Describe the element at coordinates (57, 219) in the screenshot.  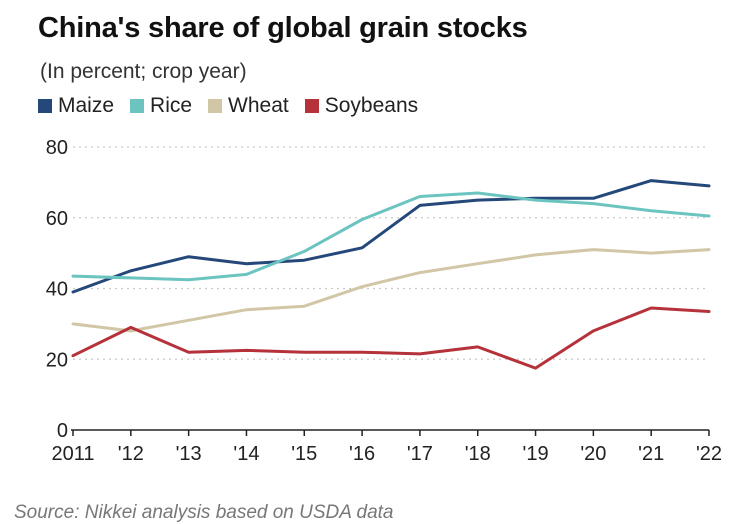
I see `y-tick-label: 60` at that location.